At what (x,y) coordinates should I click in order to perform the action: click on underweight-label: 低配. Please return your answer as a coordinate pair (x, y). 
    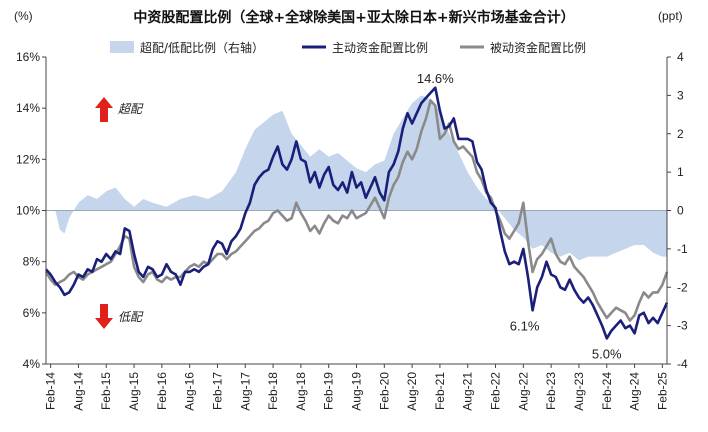
    Looking at the image, I should click on (131, 317).